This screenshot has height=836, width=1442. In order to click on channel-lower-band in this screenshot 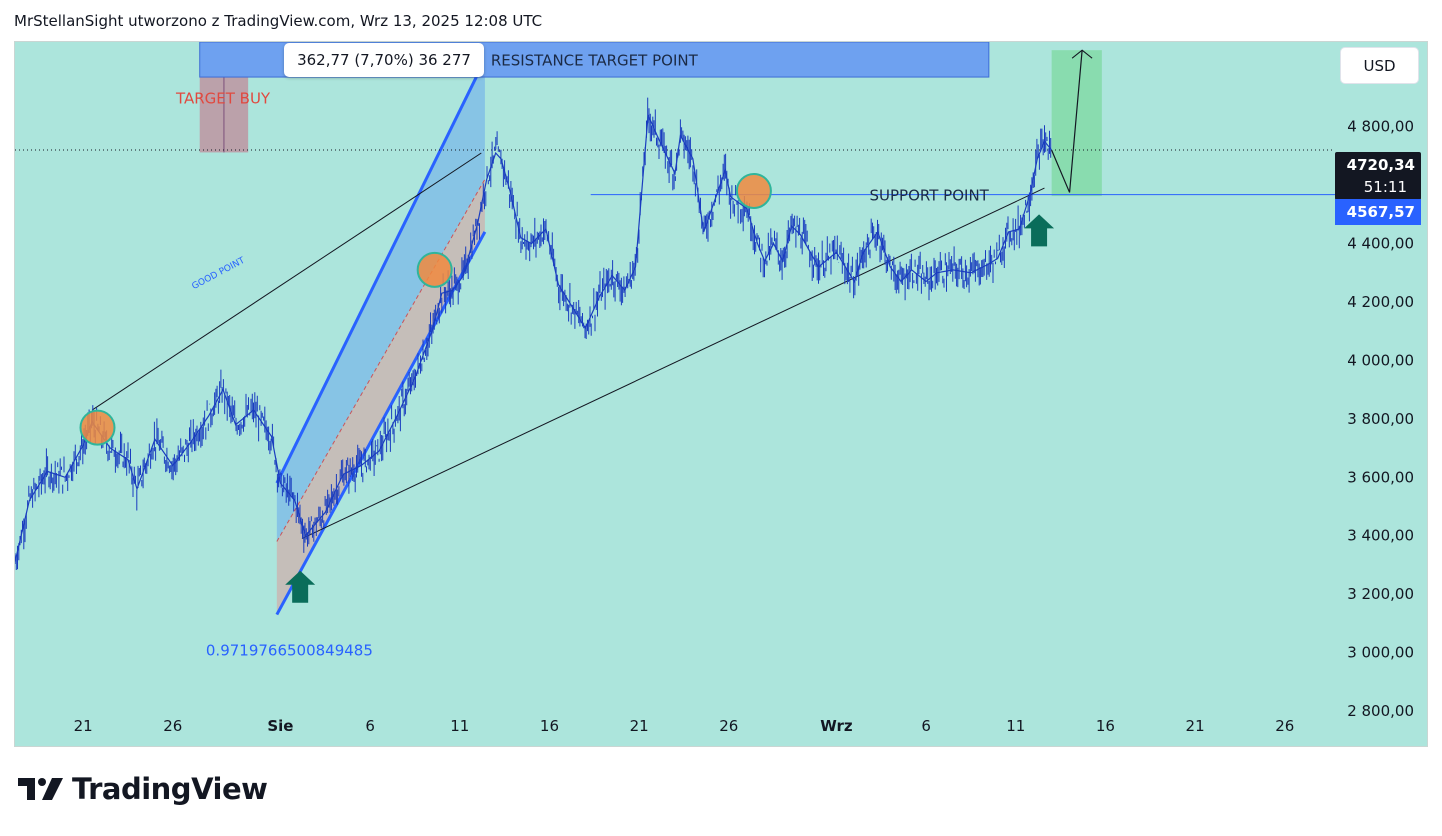, I will do `click(380, 397)`.